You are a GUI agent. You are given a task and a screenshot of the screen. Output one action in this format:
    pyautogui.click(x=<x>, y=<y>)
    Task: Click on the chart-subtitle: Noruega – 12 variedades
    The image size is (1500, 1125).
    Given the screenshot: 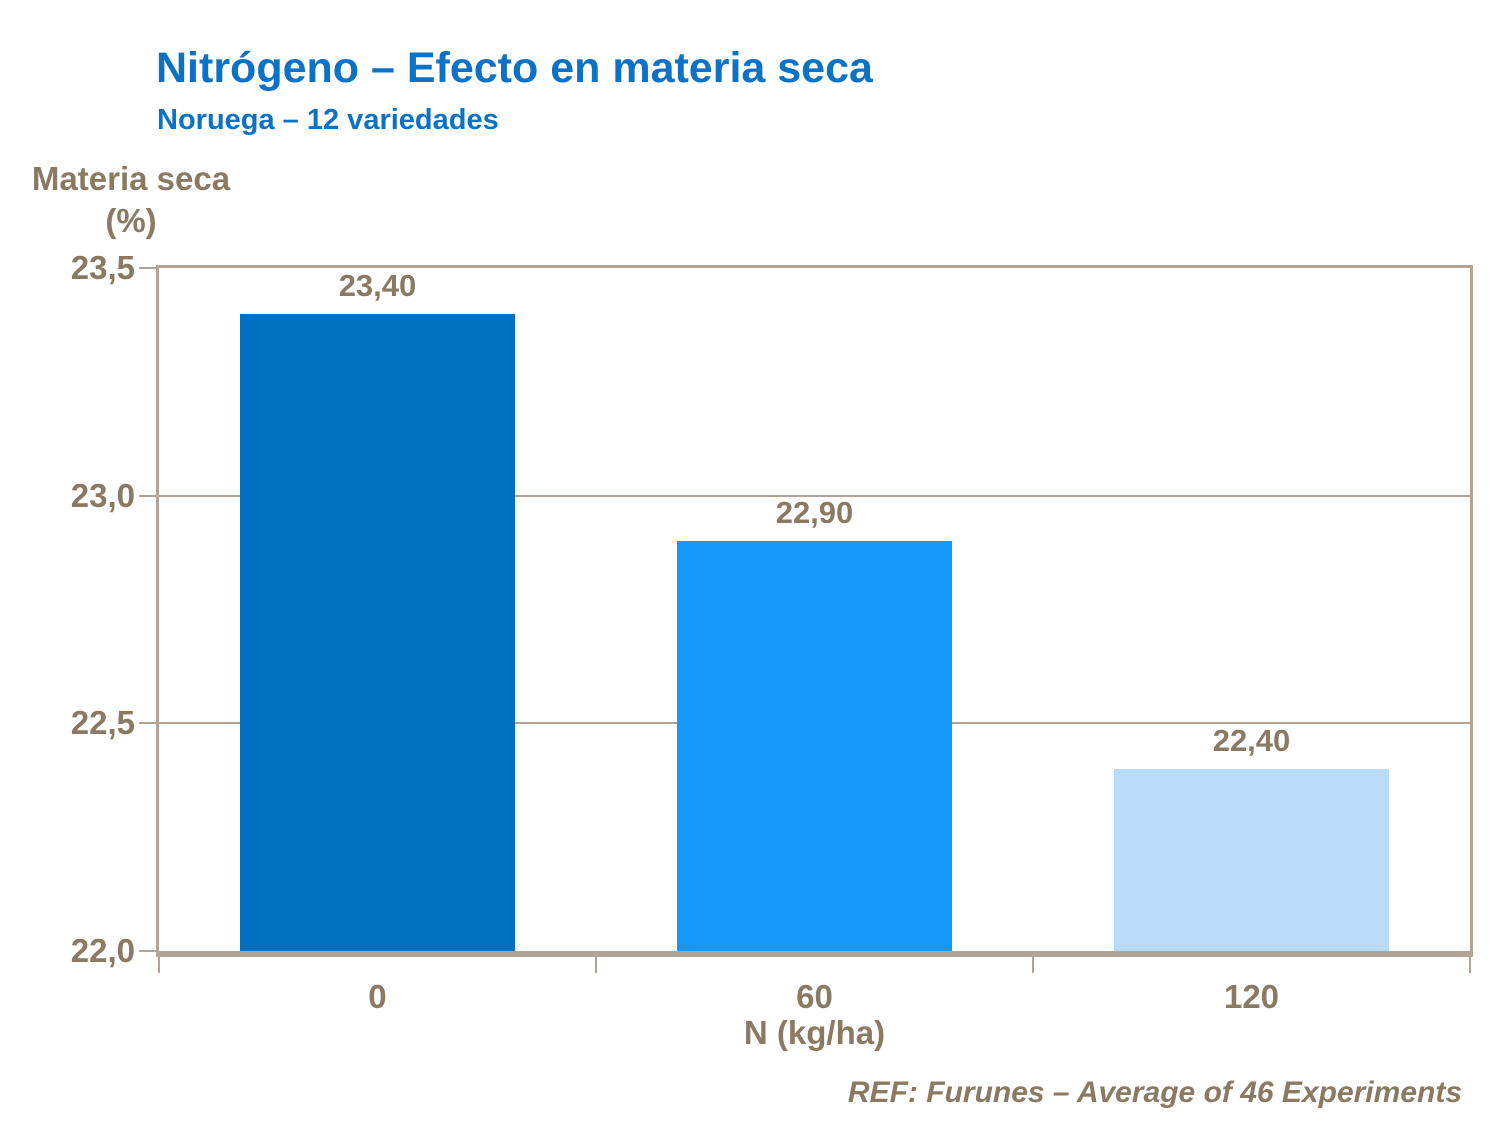 What is the action you would take?
    pyautogui.click(x=328, y=120)
    